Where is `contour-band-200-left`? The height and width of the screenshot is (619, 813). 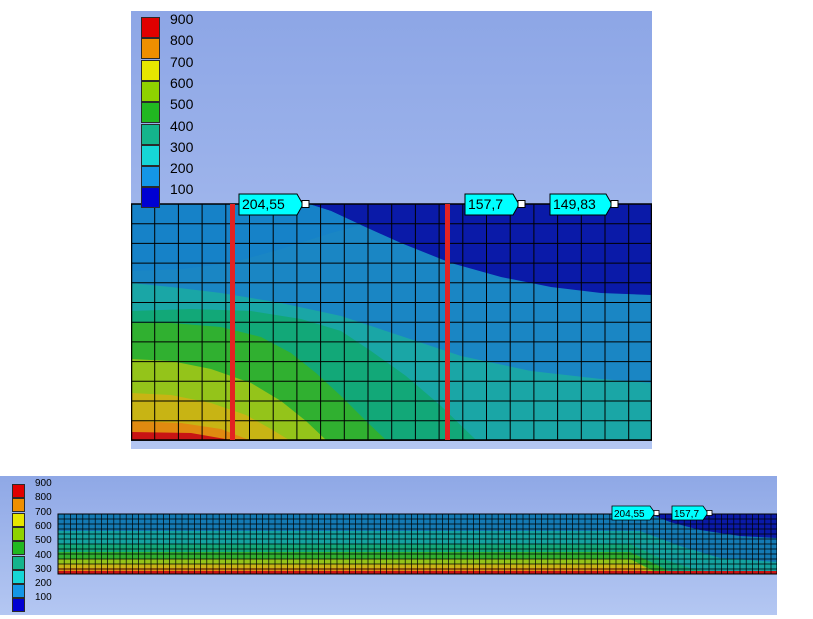 contour-band-200-left is located at coordinates (246, 237).